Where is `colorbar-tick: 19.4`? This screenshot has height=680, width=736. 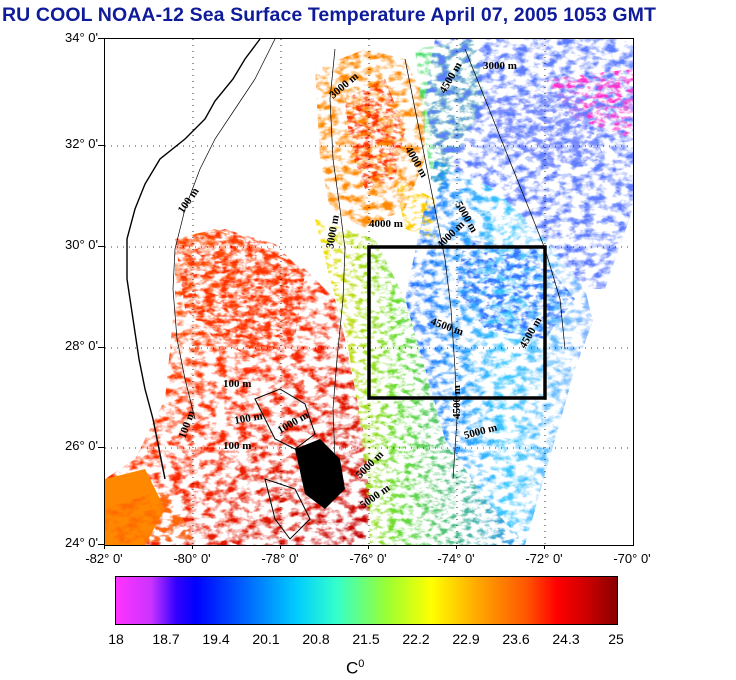
colorbar-tick: 19.4 is located at coordinates (216, 639).